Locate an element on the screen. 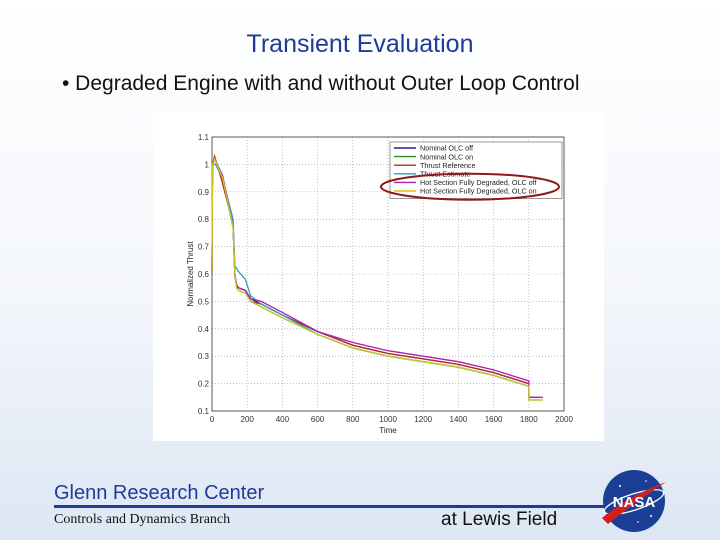 This screenshot has height=540, width=720. x-tick-label: 1800 is located at coordinates (529, 419).